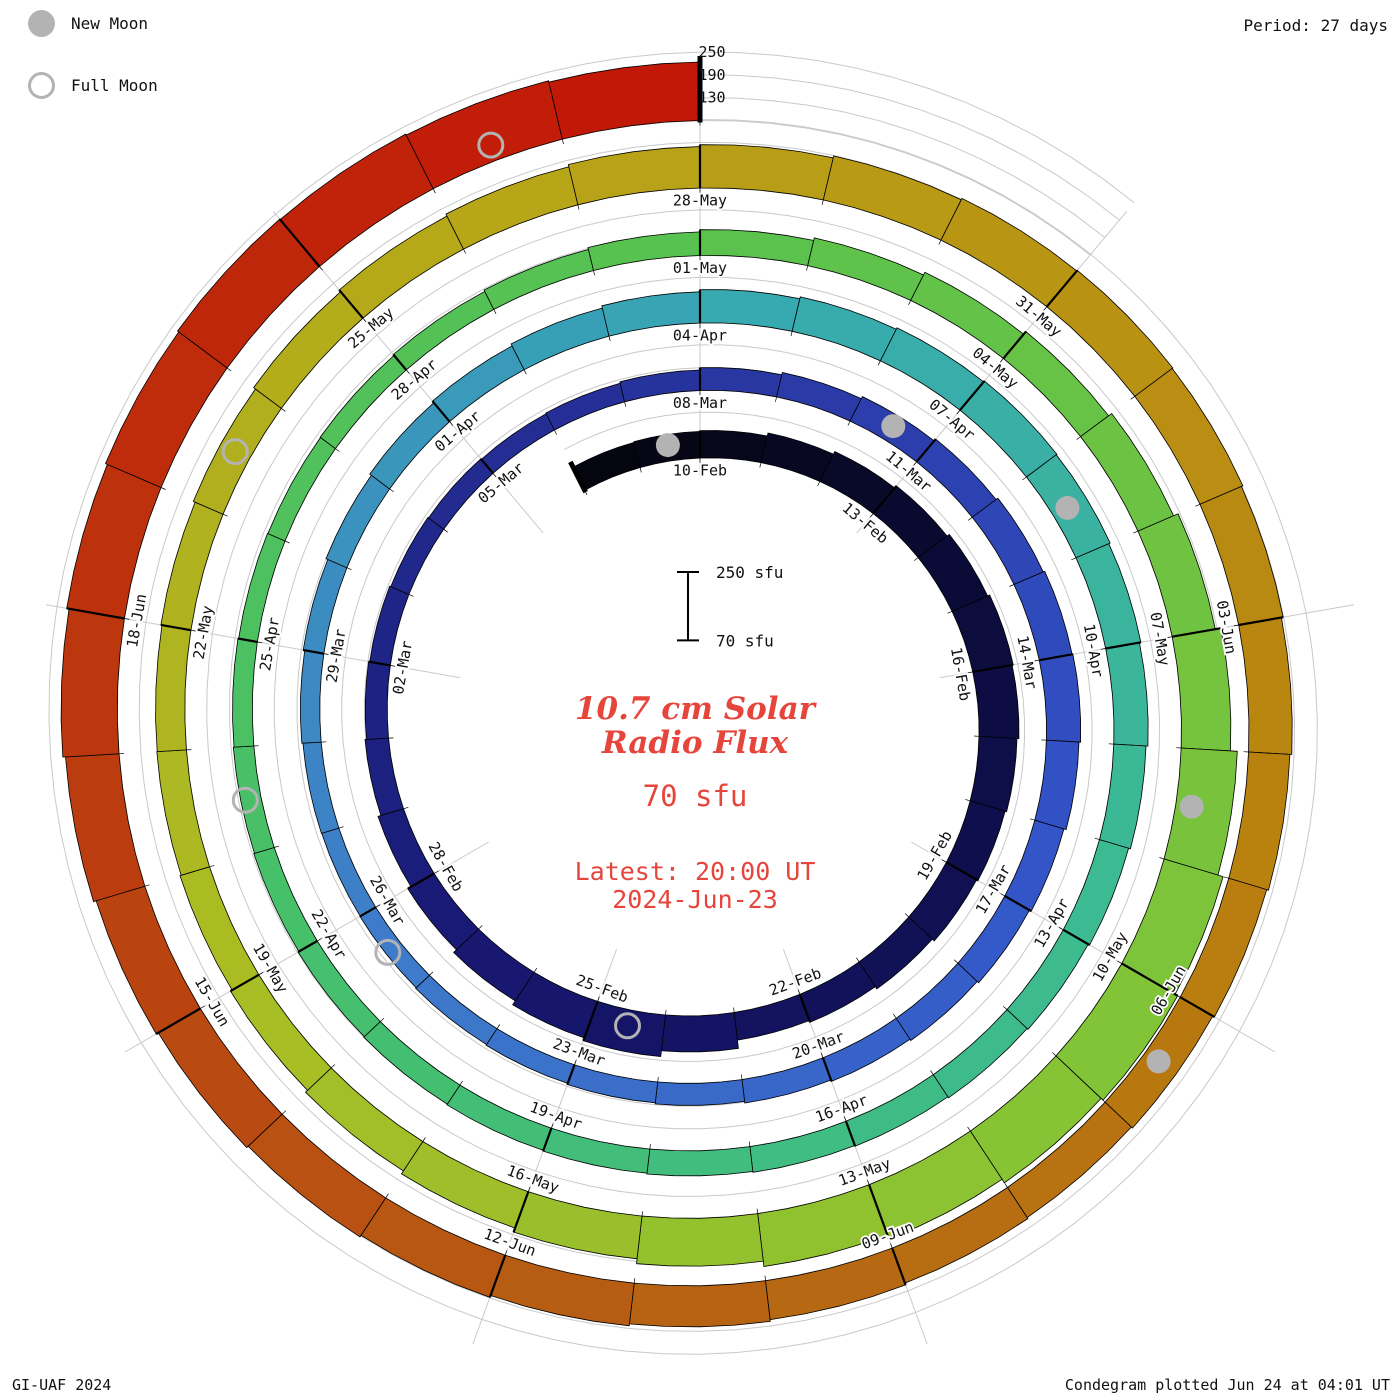  What do you see at coordinates (578, 477) in the screenshot?
I see `spiral-end-cap` at bounding box center [578, 477].